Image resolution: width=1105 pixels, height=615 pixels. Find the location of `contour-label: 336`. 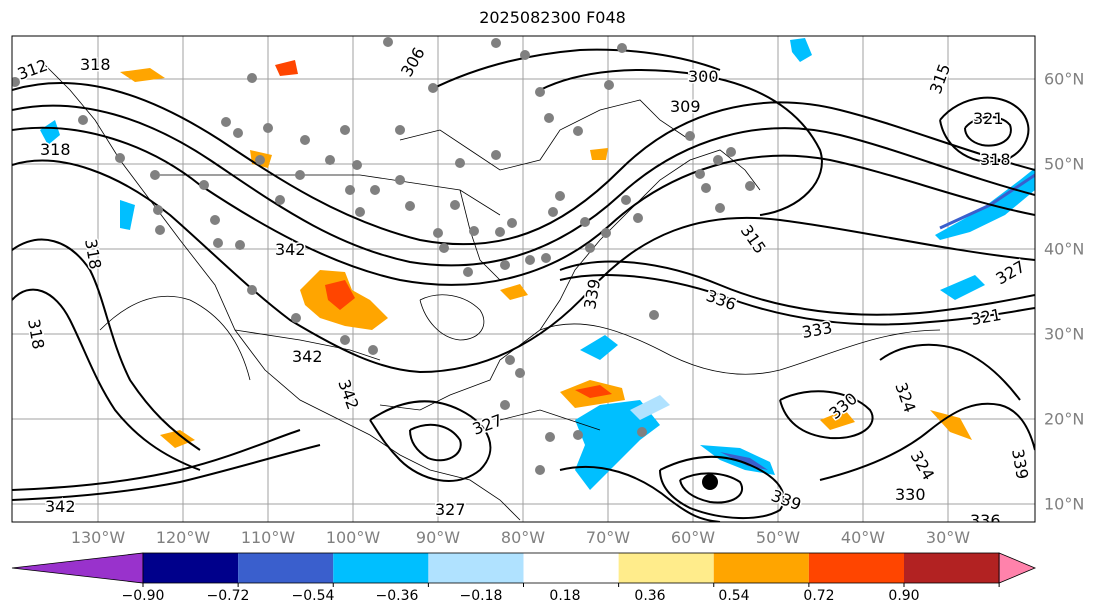

contour-label: 336 is located at coordinates (985, 520).